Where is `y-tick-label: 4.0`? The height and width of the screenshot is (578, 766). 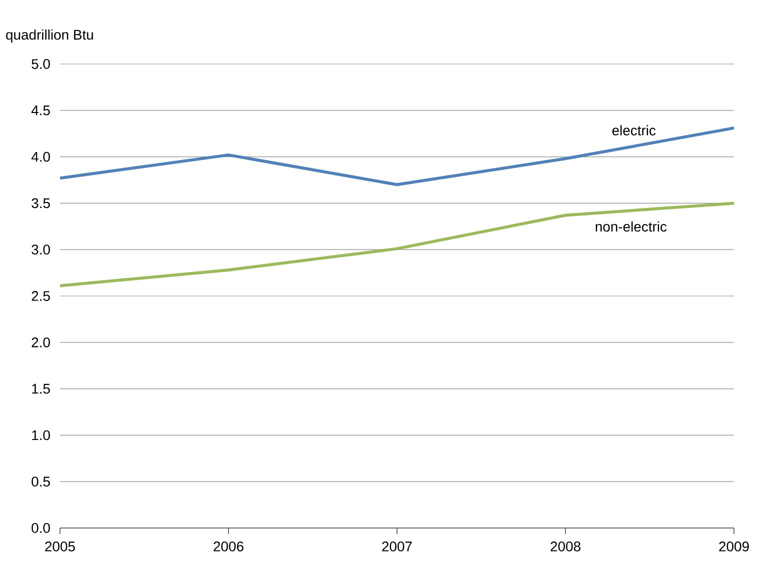
y-tick-label: 4.0 is located at coordinates (40, 157).